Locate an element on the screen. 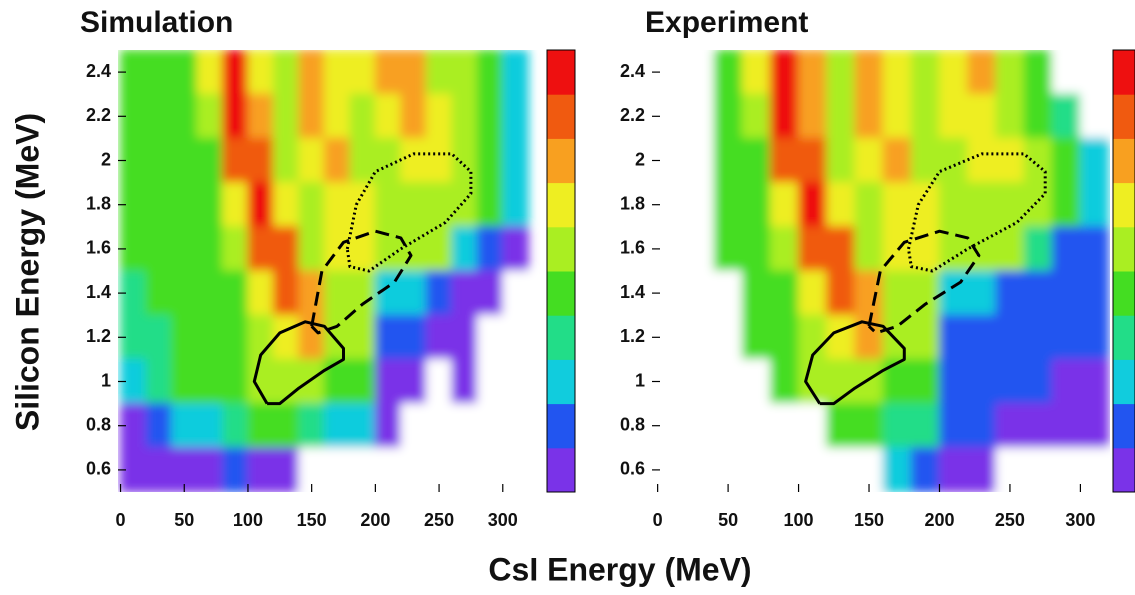 The width and height of the screenshot is (1135, 595). x-tick-label: 0 is located at coordinates (121, 520).